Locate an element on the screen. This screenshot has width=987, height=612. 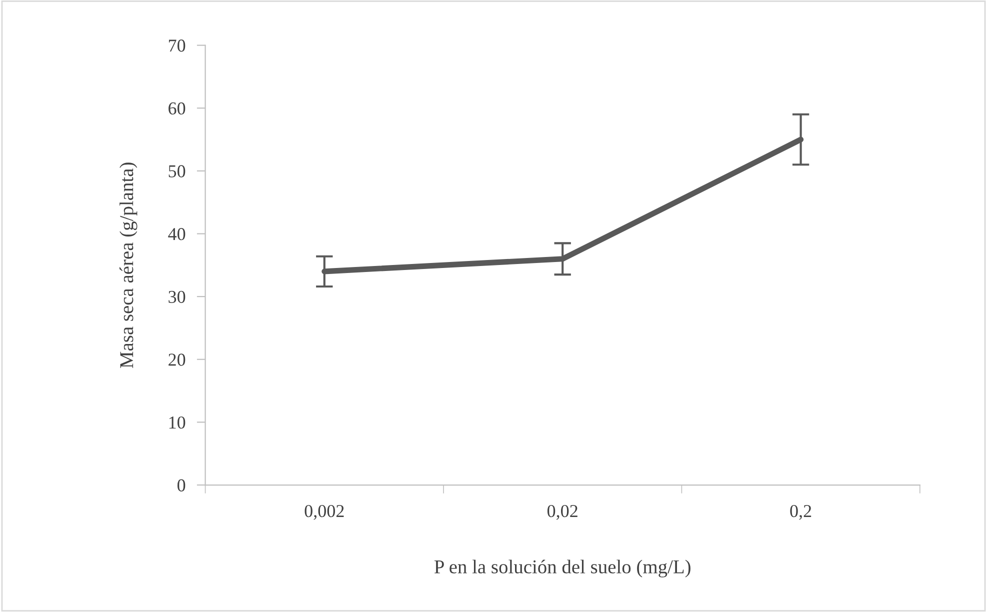
y-tick-label: 60 is located at coordinates (177, 108).